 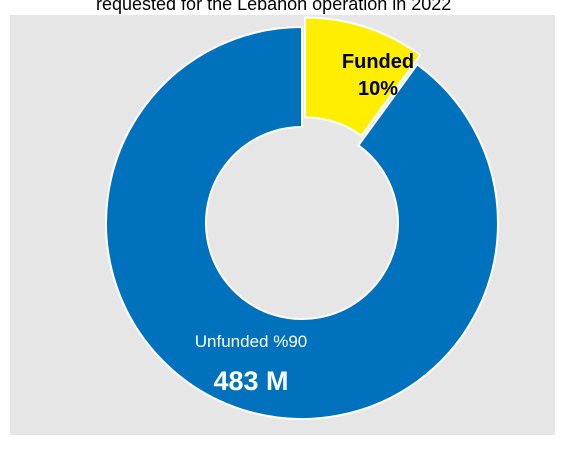 What do you see at coordinates (250, 381) in the screenshot?
I see `slice-value-unfunded: 483 M` at bounding box center [250, 381].